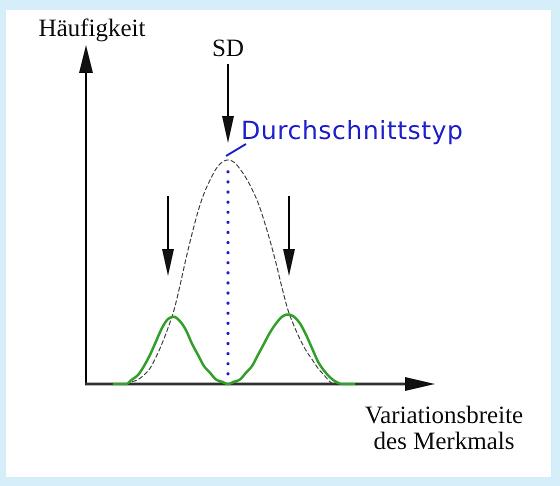  What do you see at coordinates (228, 48) in the screenshot?
I see `text: SD` at bounding box center [228, 48].